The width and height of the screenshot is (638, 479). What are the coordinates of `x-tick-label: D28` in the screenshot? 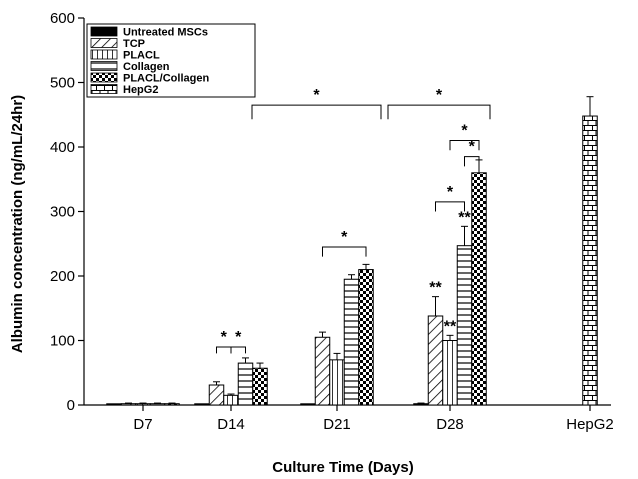 It's located at (450, 424).